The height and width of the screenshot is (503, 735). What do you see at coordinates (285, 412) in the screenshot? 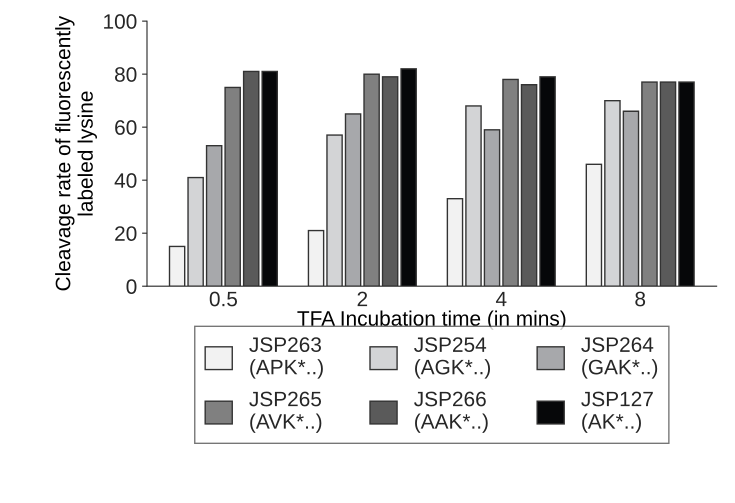
I see `legend-label: JSP265 (AVK*..)` at bounding box center [285, 412].